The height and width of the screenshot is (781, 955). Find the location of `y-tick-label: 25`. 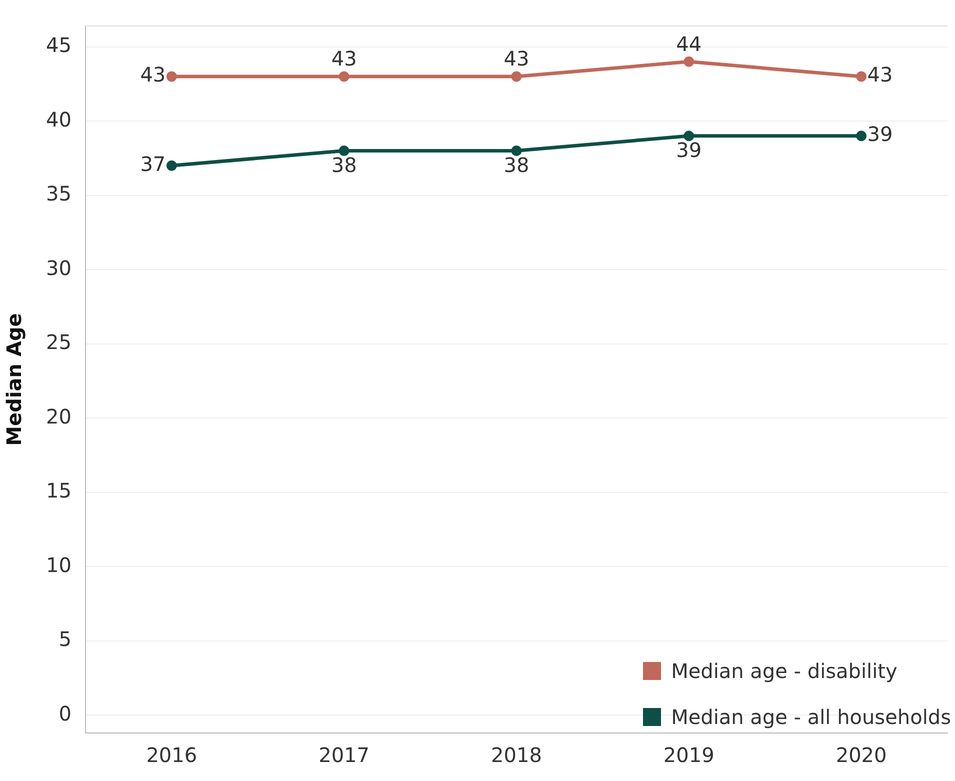

y-tick-label: 25 is located at coordinates (59, 342).